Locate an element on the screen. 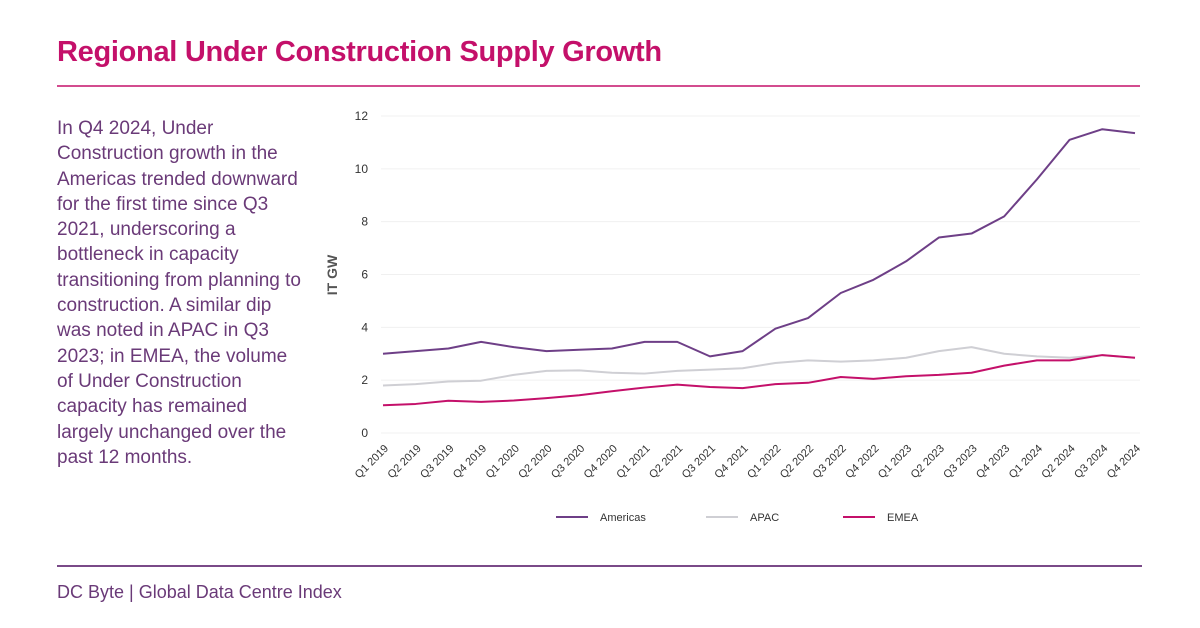 The height and width of the screenshot is (628, 1200). y-axis-label: IT GW is located at coordinates (332, 274).